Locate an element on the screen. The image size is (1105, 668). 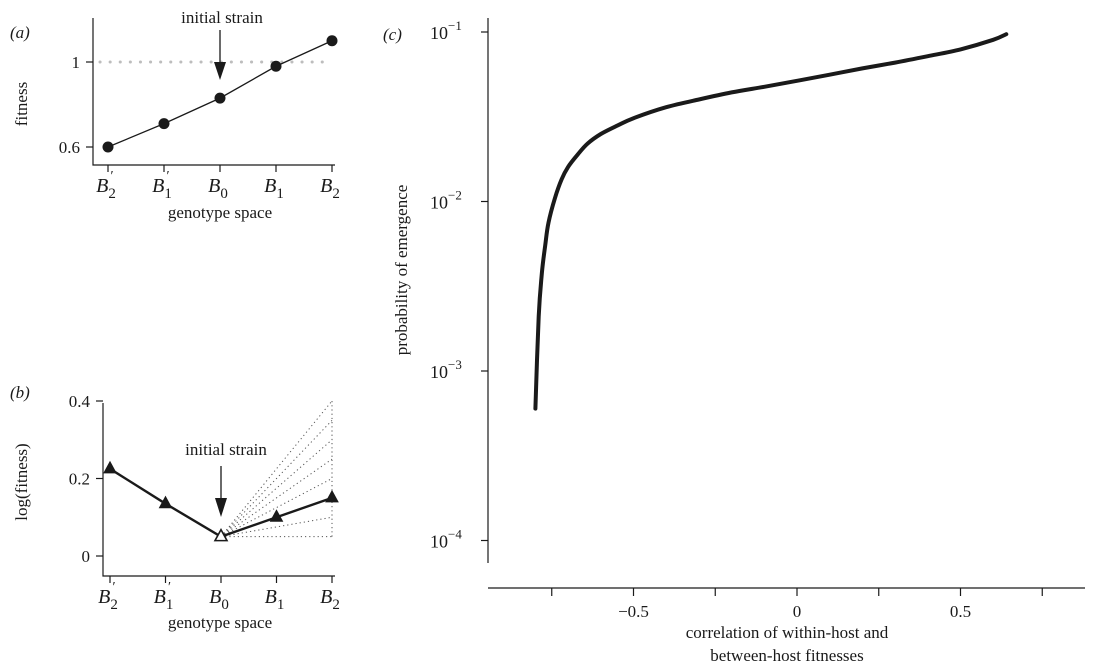
panel-a-label: (a) is located at coordinates (20, 32).